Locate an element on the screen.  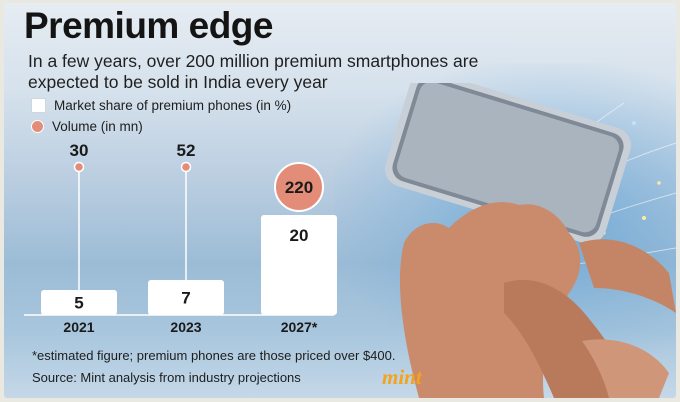
volume-label-2: 220 is located at coordinates (299, 187).